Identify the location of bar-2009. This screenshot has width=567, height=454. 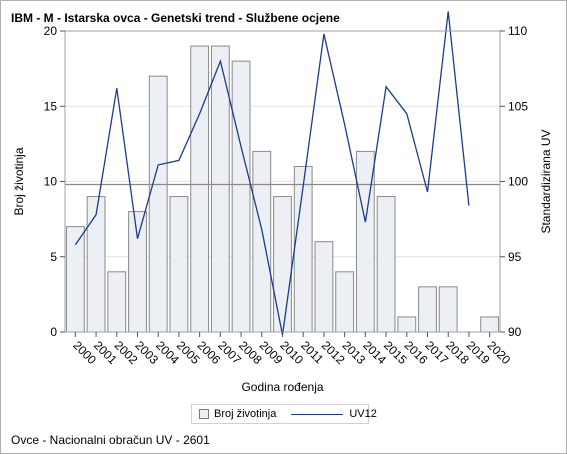
(262, 241).